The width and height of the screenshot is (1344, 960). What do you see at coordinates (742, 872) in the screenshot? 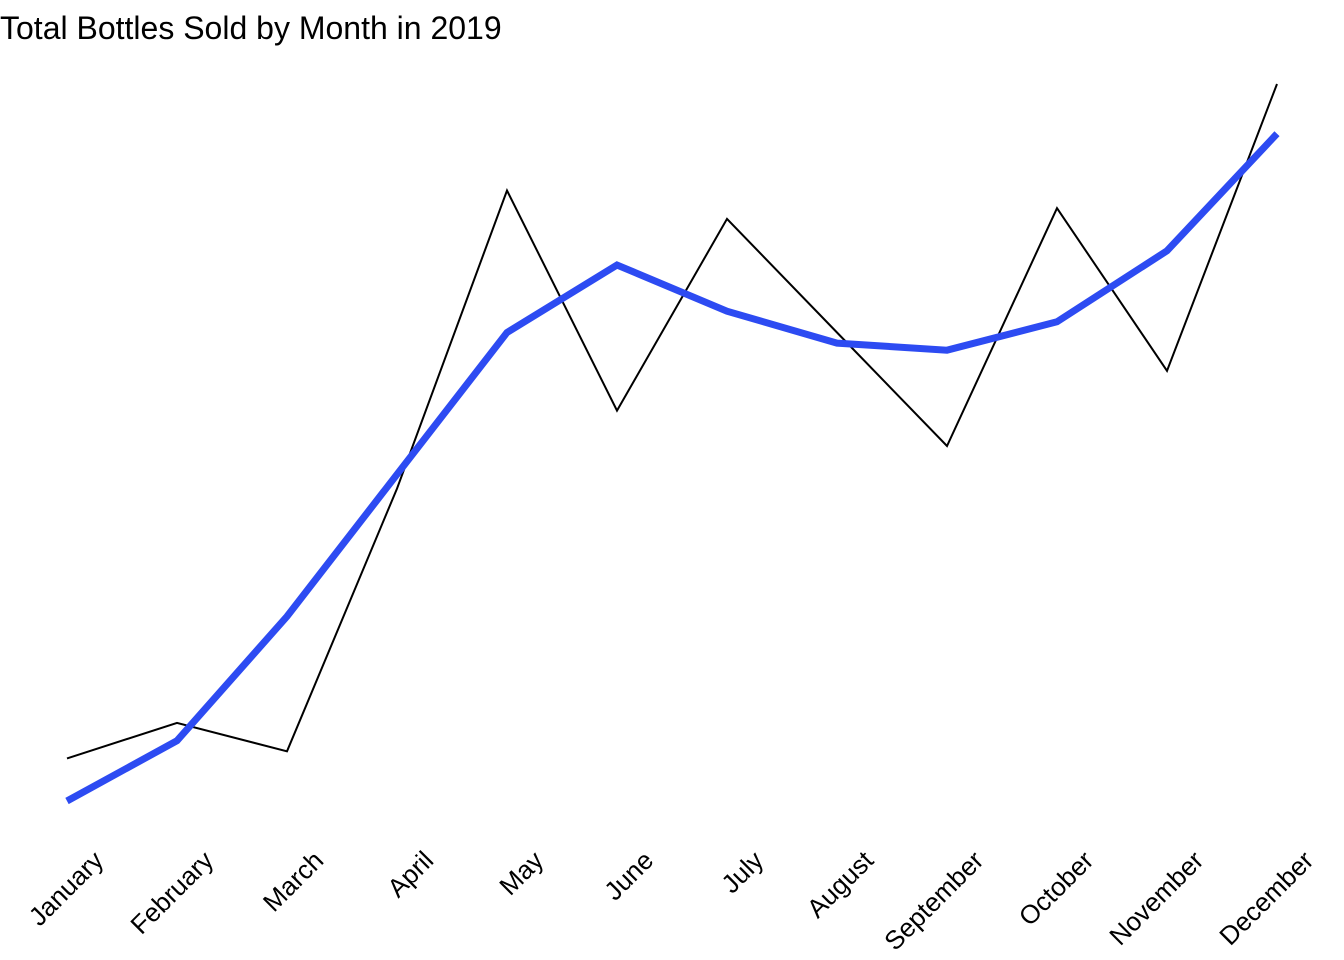
I see `x-tick-label: July` at bounding box center [742, 872].